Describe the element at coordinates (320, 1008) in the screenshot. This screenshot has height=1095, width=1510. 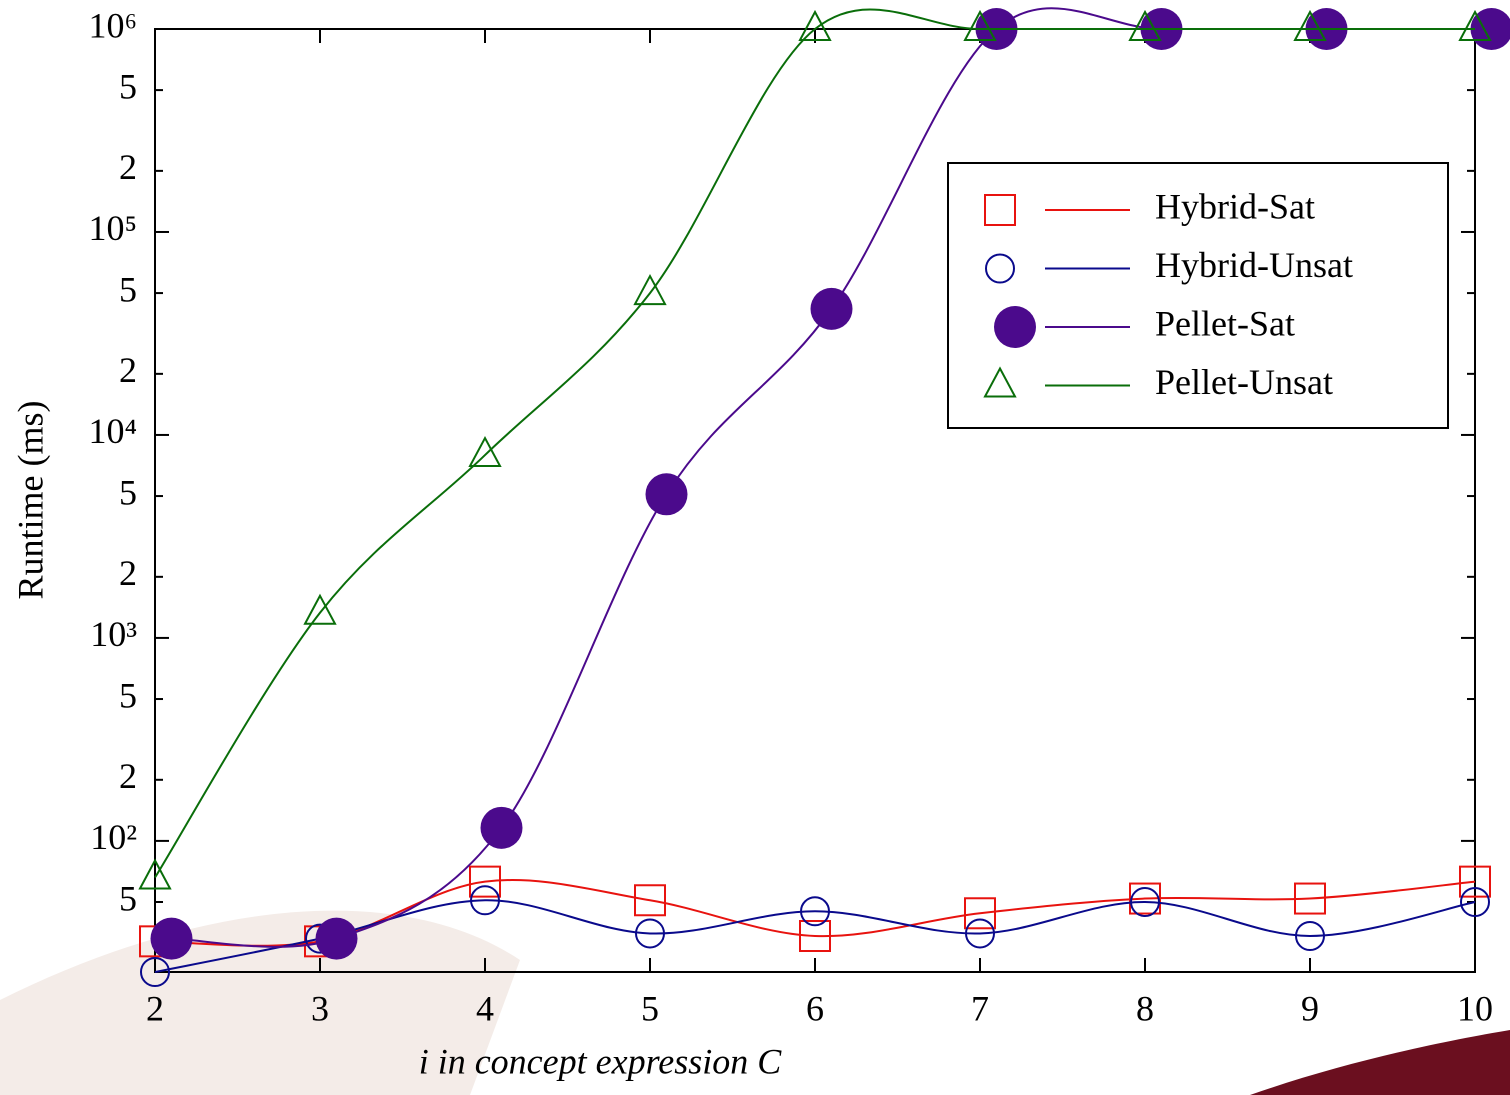
I see `x-tick-label: 3` at that location.